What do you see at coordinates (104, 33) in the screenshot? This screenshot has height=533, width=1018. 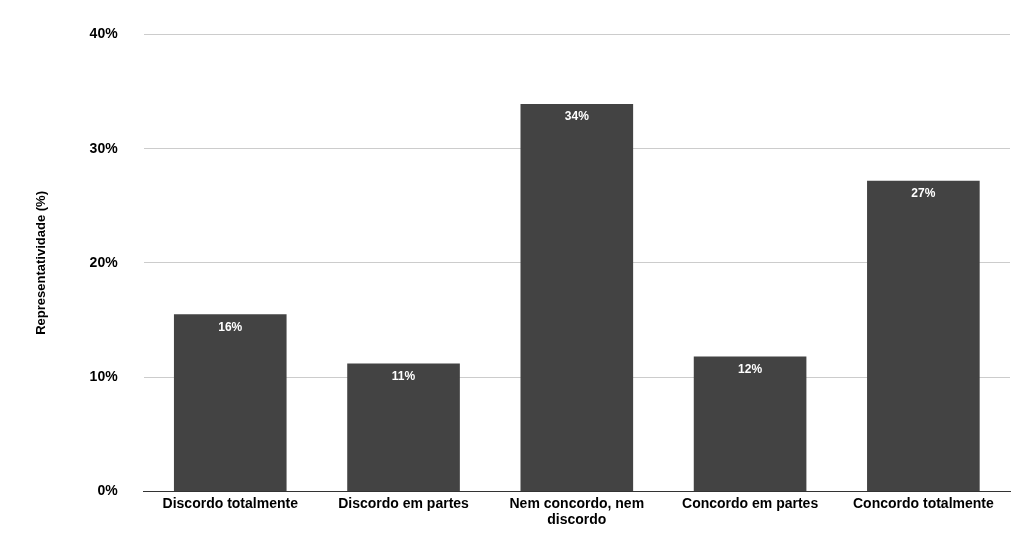 I see `y-tick-label: 40%` at bounding box center [104, 33].